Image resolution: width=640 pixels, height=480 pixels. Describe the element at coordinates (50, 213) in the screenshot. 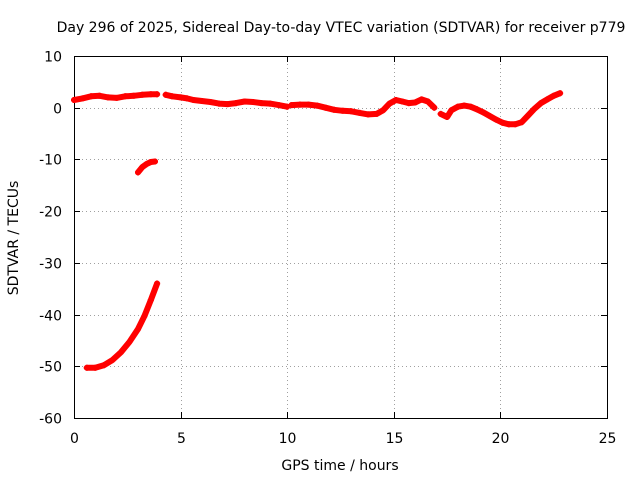

I see `y-tick-label: -20` at that location.